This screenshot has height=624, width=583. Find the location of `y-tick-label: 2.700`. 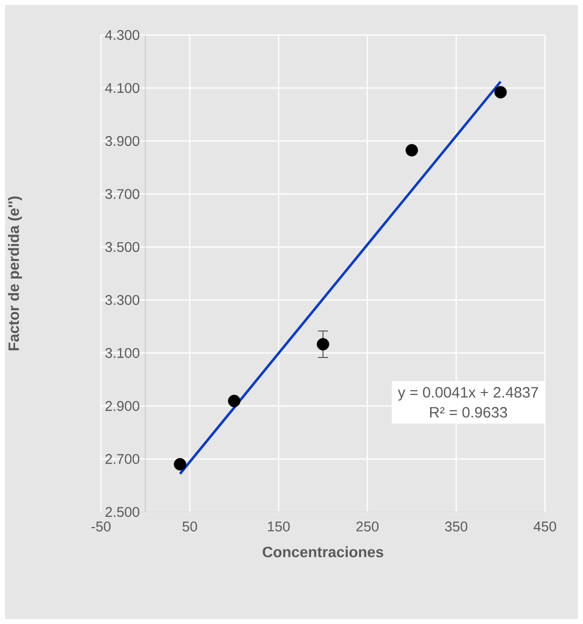

y-tick-label: 2.700 is located at coordinates (123, 459).